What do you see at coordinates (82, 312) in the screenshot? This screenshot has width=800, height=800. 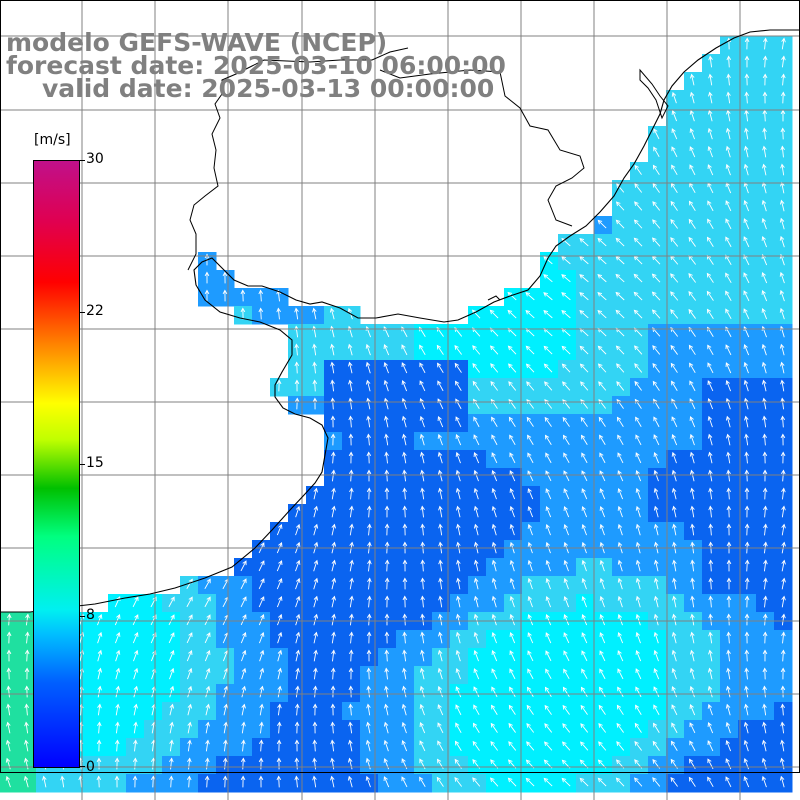 I see `colorbar-tickmark` at bounding box center [82, 312].